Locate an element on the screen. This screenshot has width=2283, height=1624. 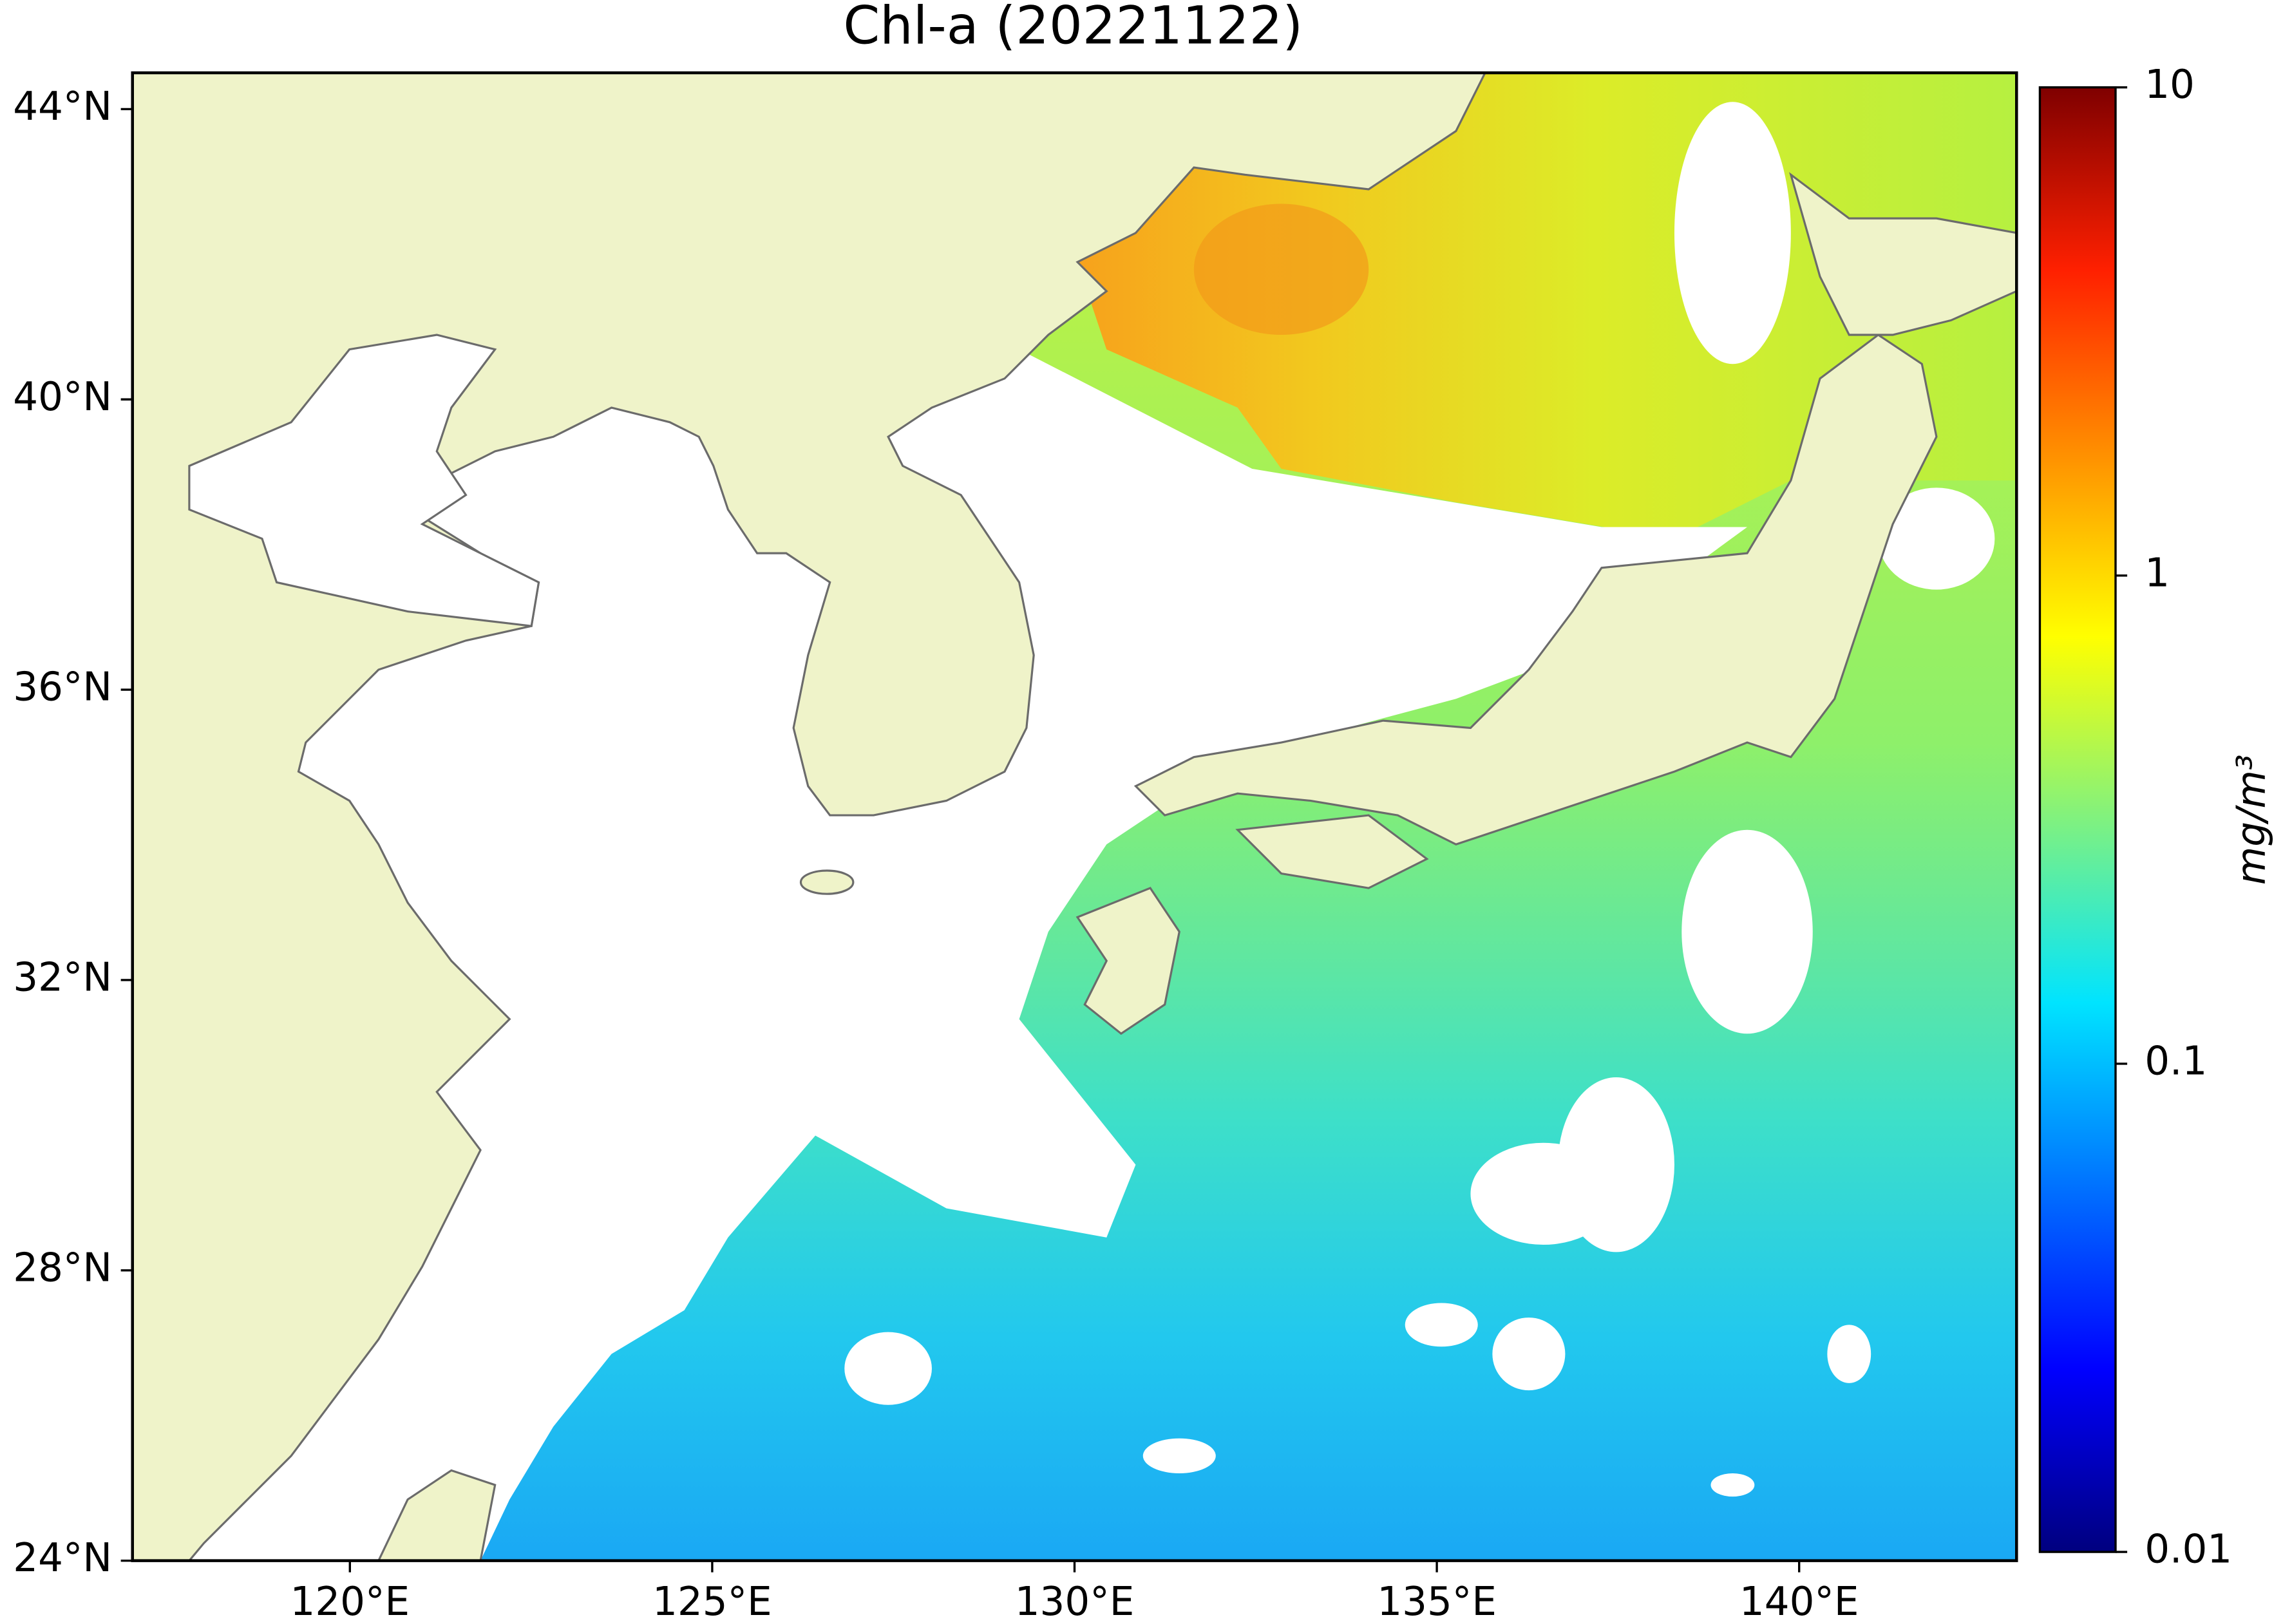
chart-title: Chl-a (20221122) is located at coordinates (1073, 29).